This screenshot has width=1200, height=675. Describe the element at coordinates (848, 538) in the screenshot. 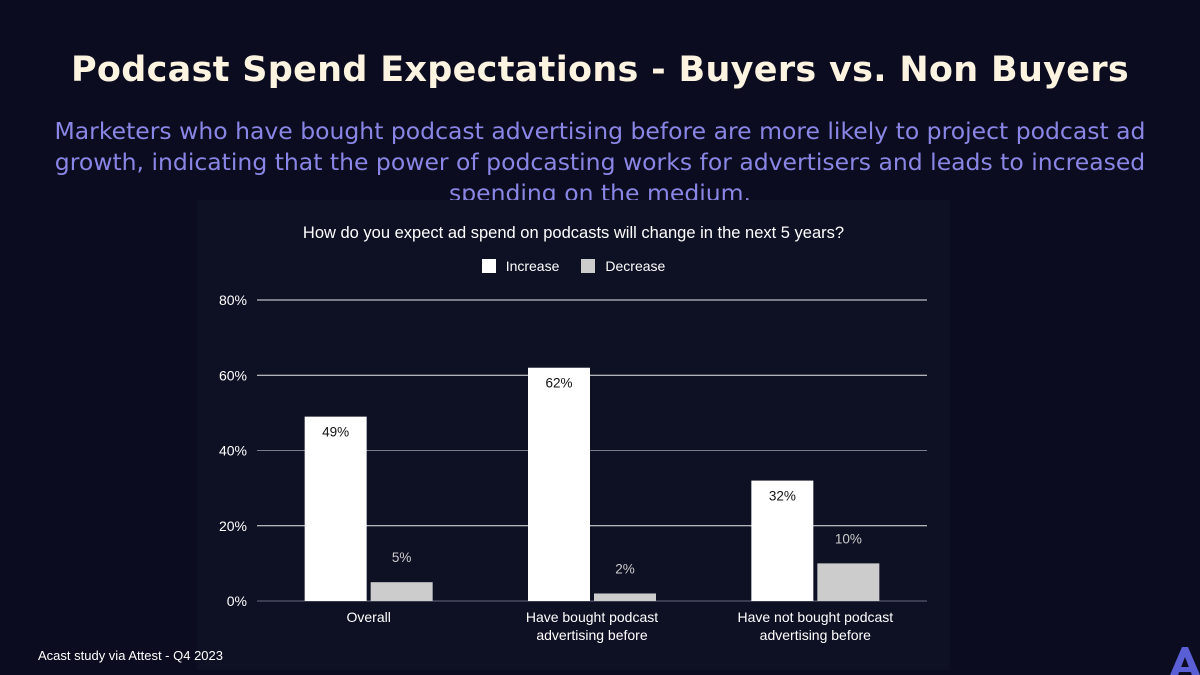

I see `data-label: 10%` at that location.